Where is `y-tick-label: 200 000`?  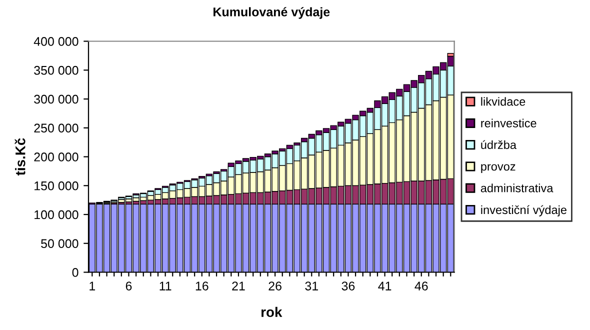 y-tick-label: 200 000 is located at coordinates (56, 157).